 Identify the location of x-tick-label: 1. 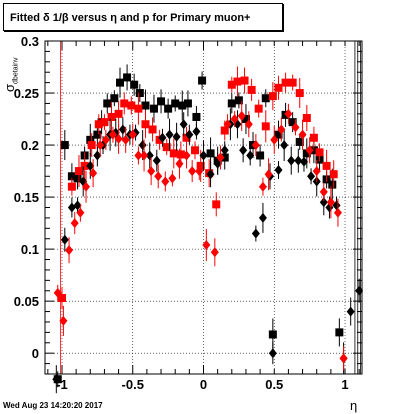
(344, 384).